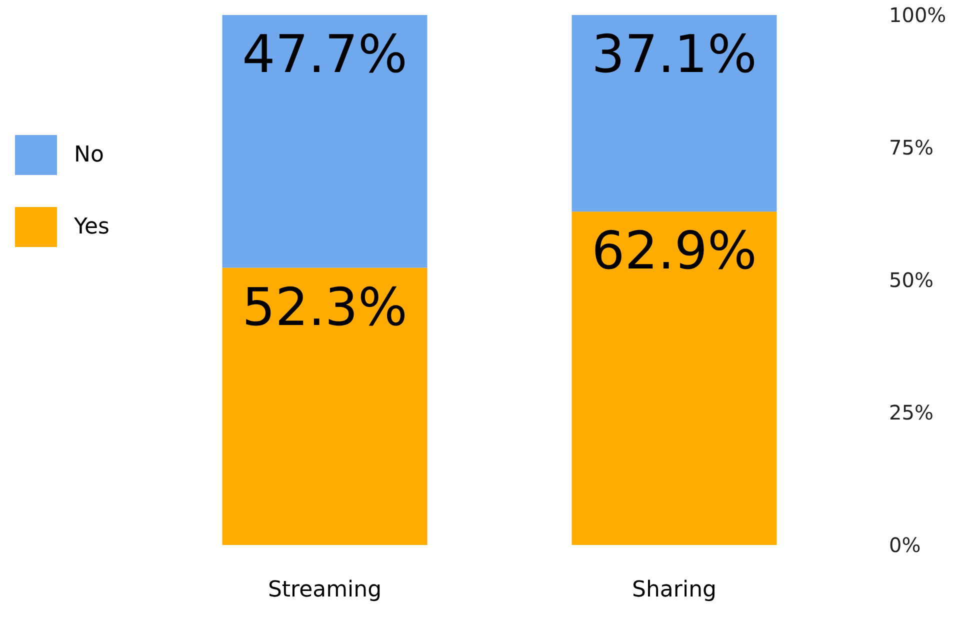  I want to click on data-label: 37.1%, so click(674, 55).